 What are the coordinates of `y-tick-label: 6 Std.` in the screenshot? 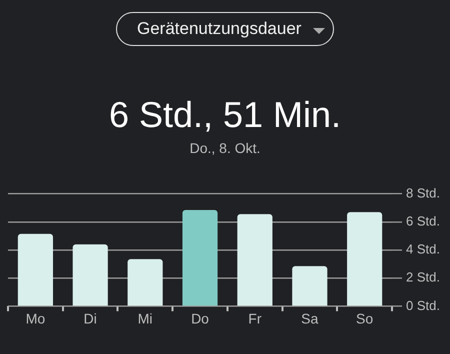 It's located at (423, 220).